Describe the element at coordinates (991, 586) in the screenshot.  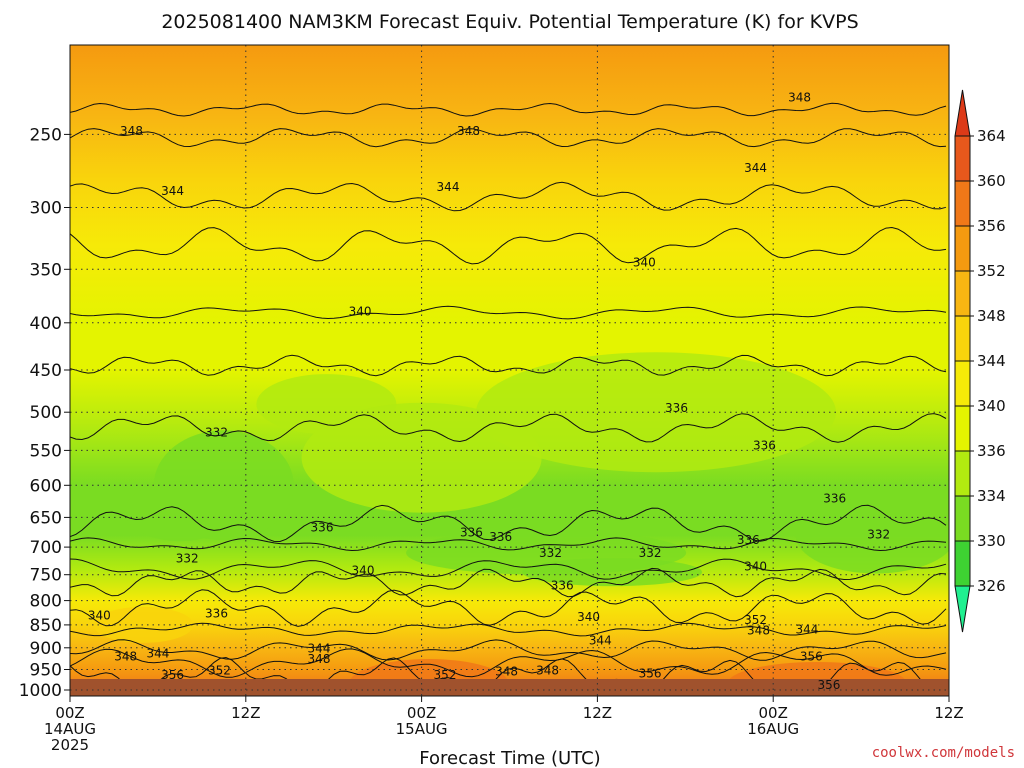
I see `colorbar-tick-label: 326` at that location.